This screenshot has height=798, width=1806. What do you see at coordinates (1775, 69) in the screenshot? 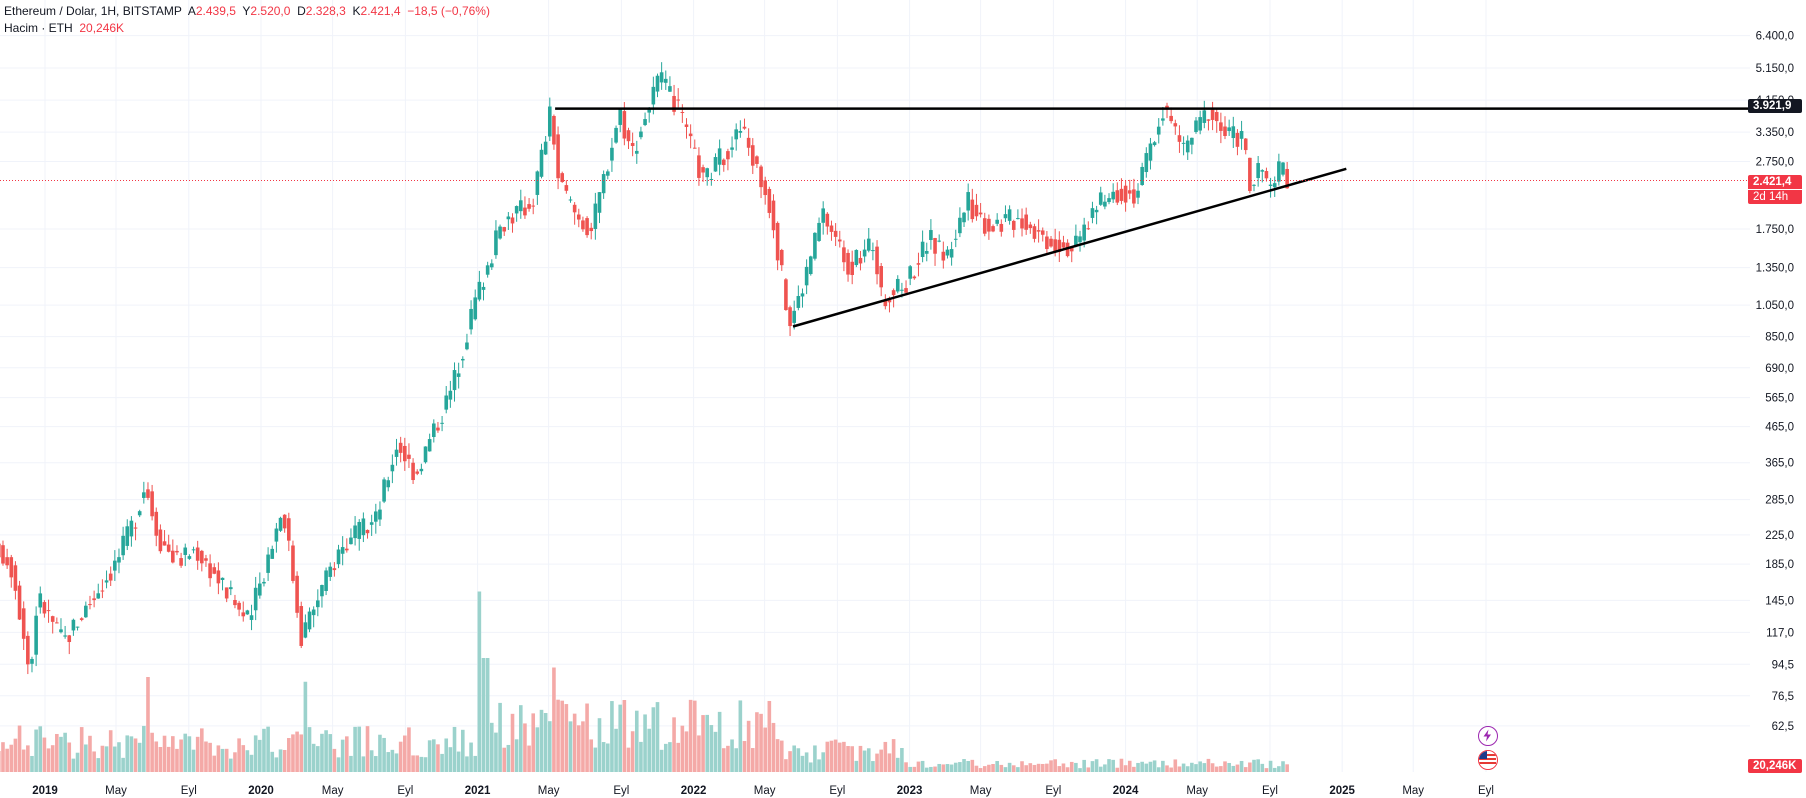
I see `y-tick-label: 5.150,0` at bounding box center [1775, 69].